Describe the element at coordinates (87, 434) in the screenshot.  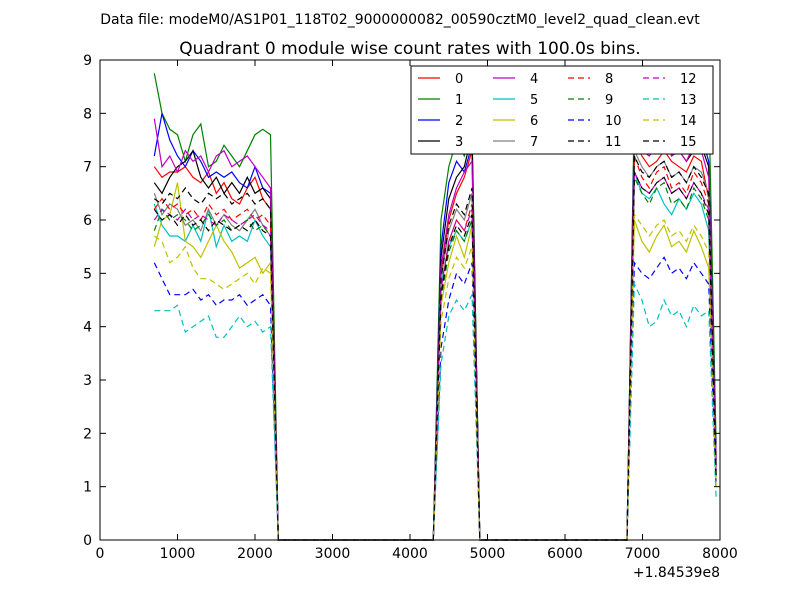
I see `y-tick-label: 2` at that location.